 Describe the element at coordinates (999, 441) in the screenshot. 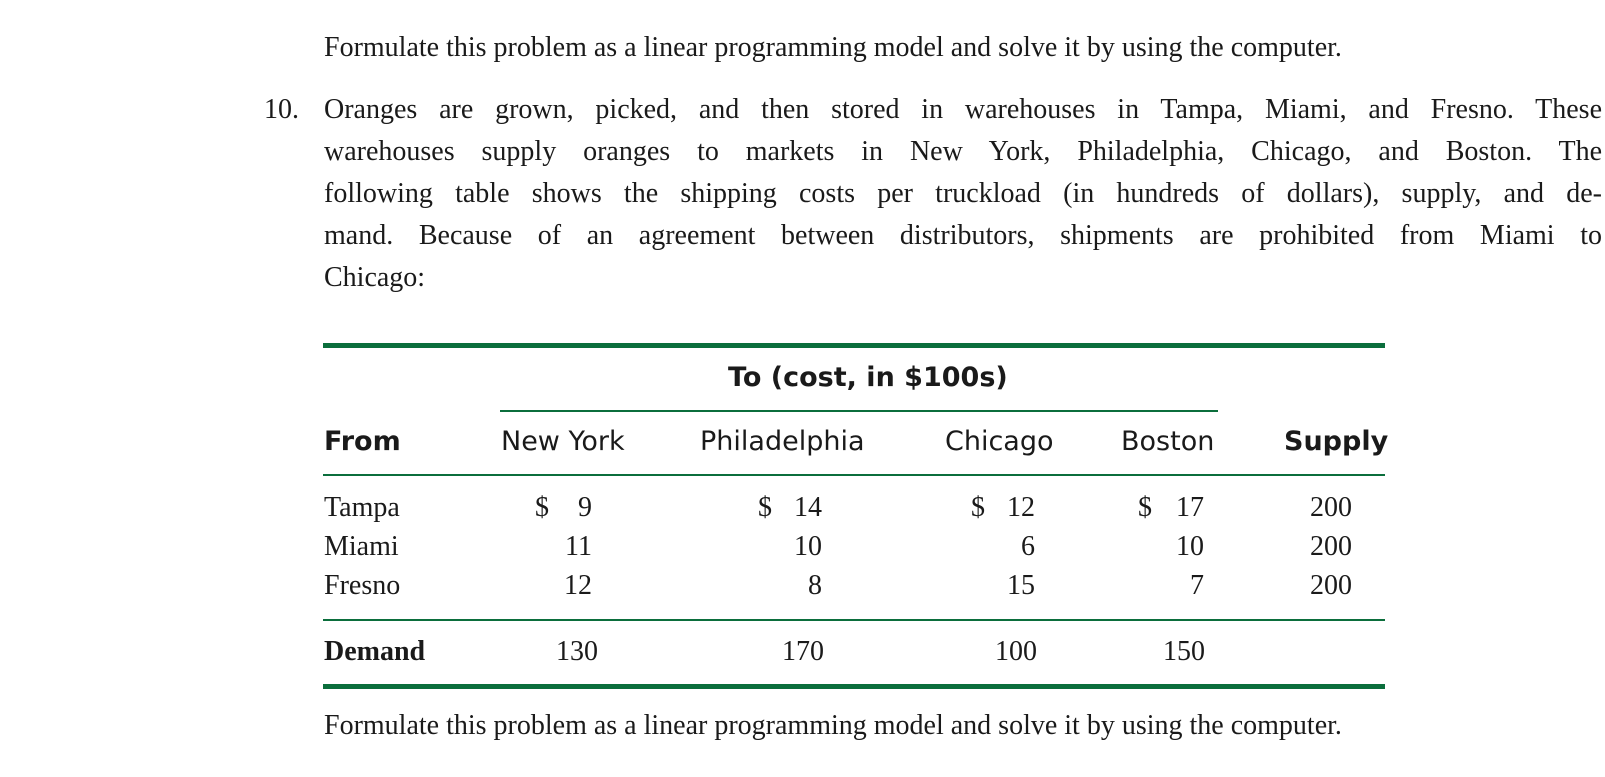

I see `column-header-chicago: Chicago` at that location.